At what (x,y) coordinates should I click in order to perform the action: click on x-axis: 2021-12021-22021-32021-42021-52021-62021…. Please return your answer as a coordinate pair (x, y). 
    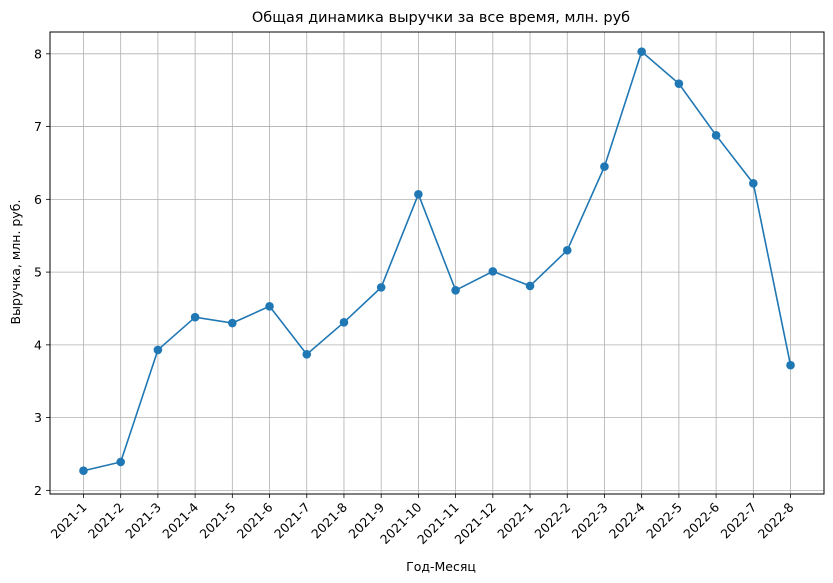
    Looking at the image, I should click on (422, 520).